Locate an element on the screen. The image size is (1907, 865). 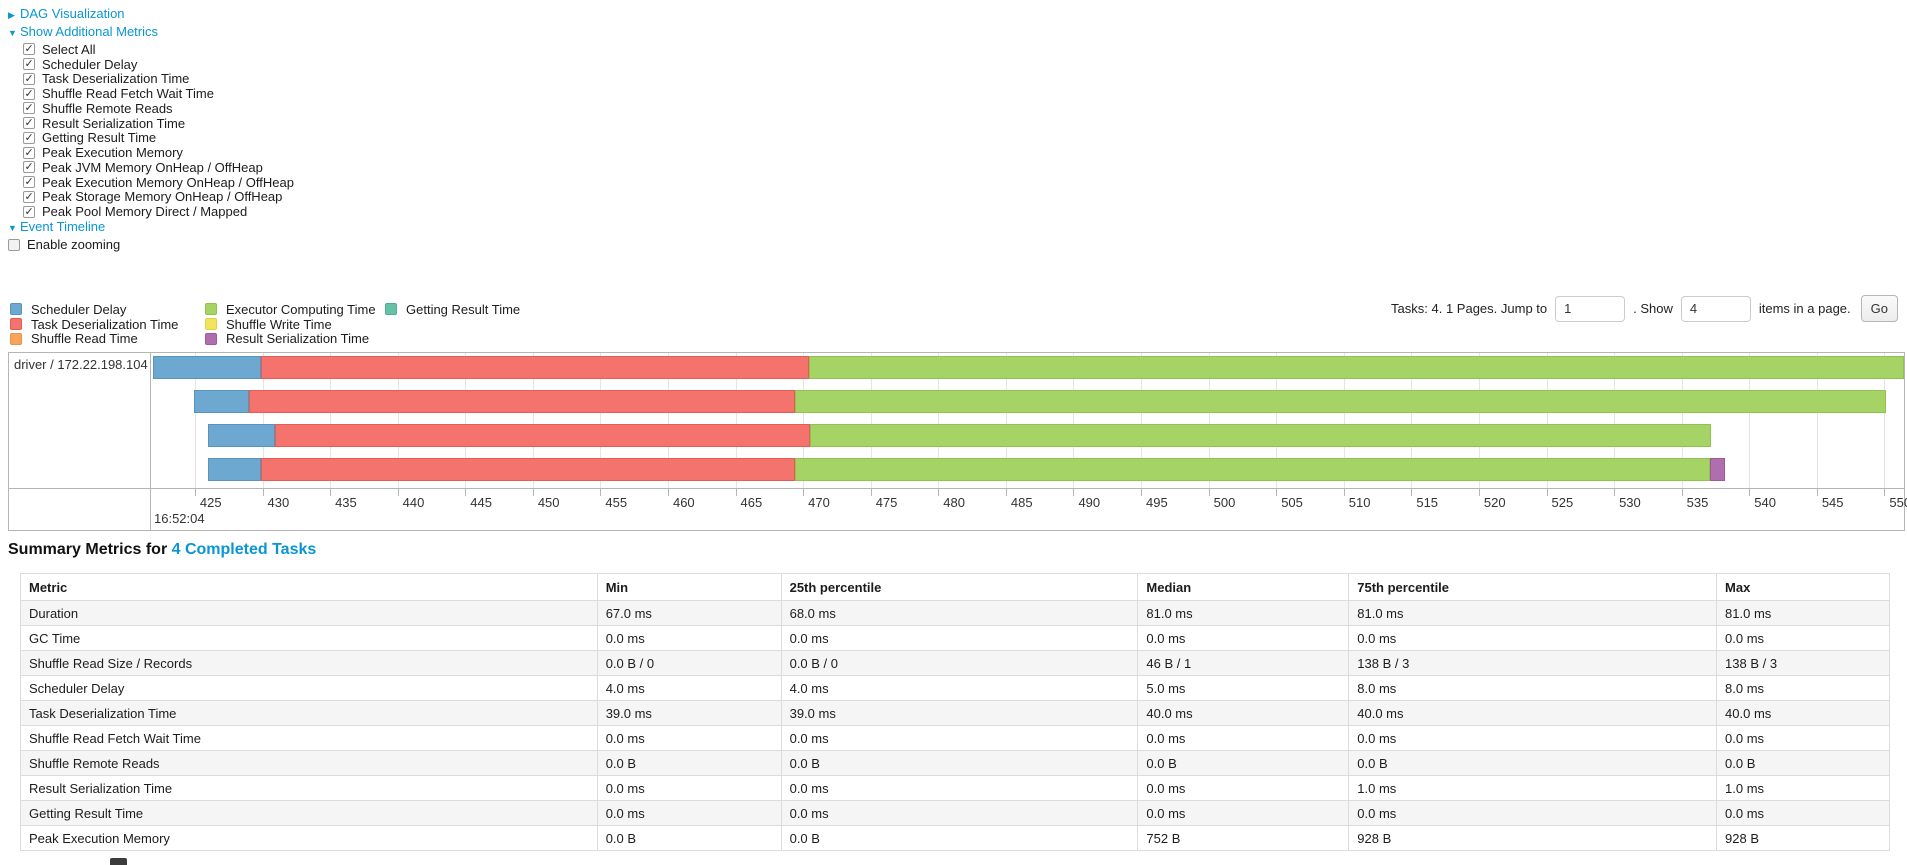
axis-tick-label: 520 is located at coordinates (1494, 502).